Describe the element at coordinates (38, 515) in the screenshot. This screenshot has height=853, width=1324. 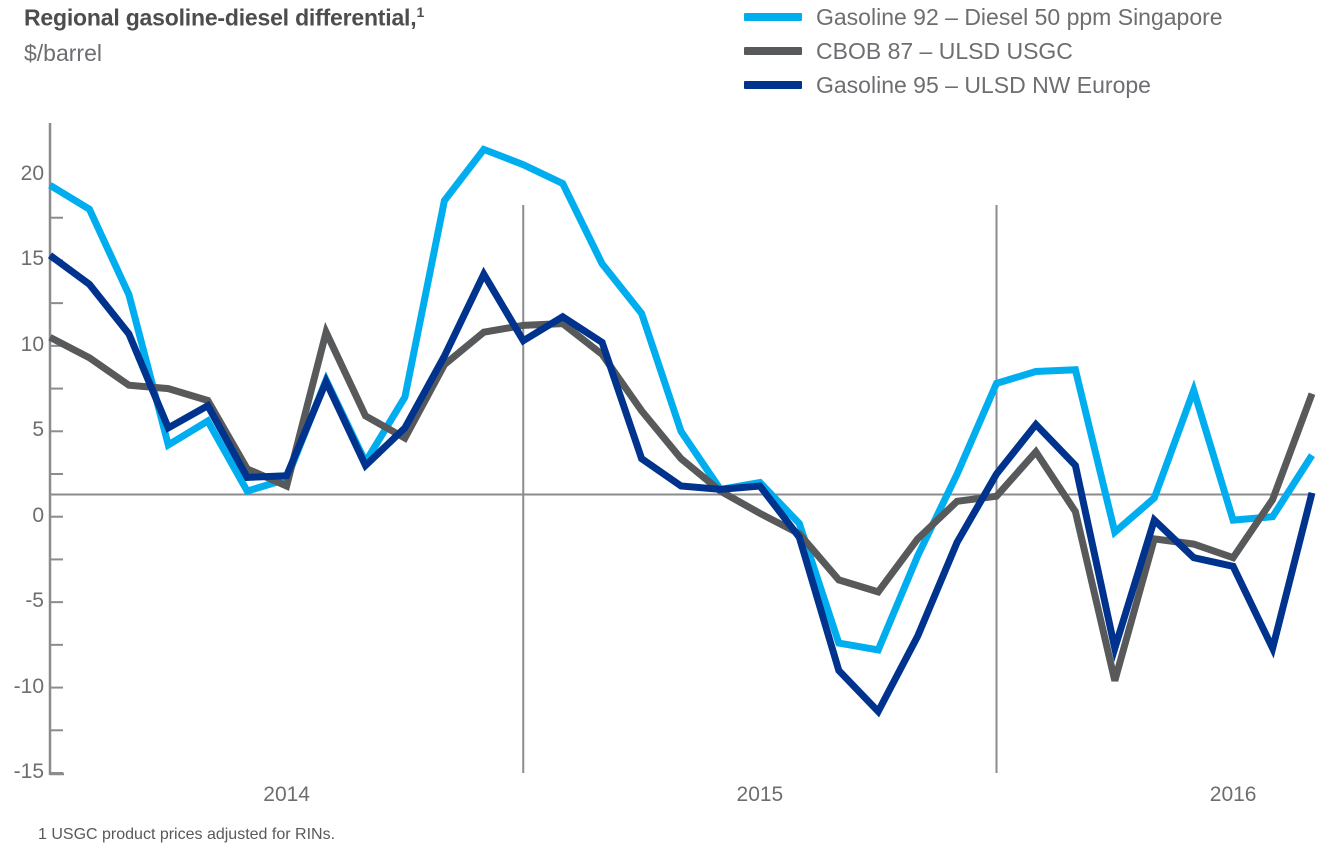
I see `y-axis-tick-label: 0` at that location.